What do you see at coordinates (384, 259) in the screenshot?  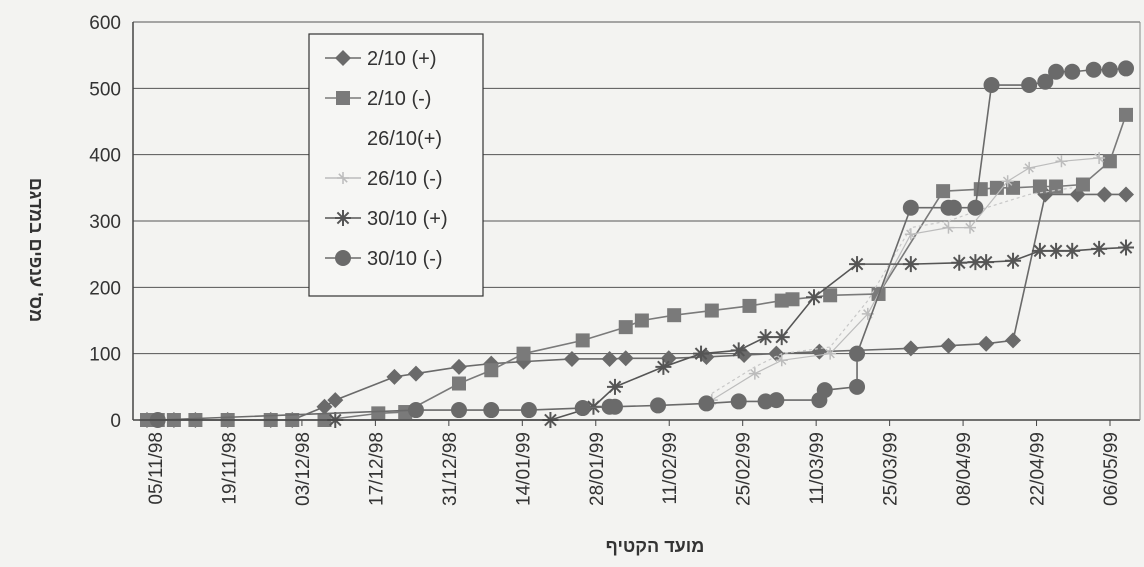 I see `legend-entry: 30/10 (-)` at bounding box center [384, 259].